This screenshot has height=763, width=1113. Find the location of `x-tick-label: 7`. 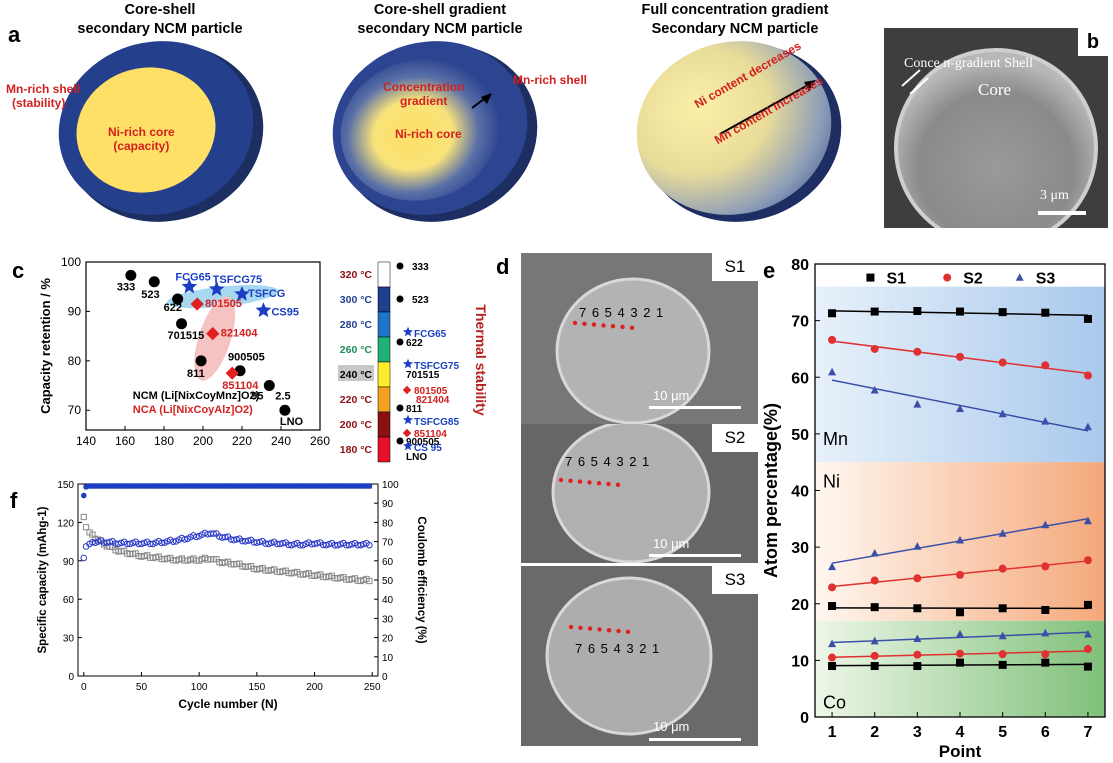

x-tick-label: 7 is located at coordinates (1087, 732).